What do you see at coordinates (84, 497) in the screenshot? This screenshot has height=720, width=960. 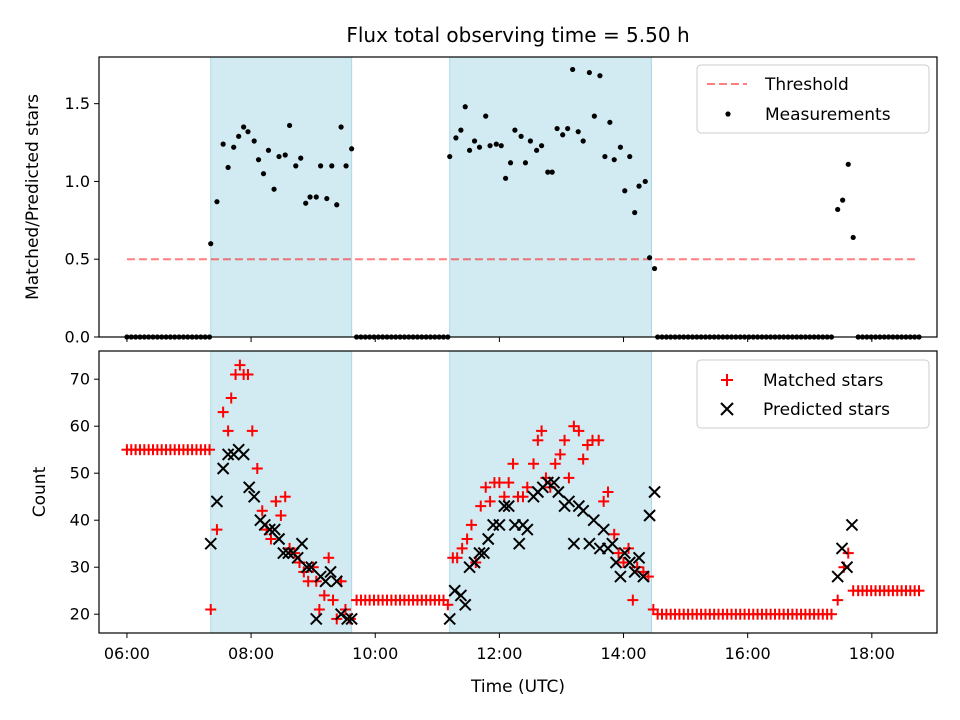 I see `bottom-y-ticks: 20 30 40 50 60 70` at bounding box center [84, 497].